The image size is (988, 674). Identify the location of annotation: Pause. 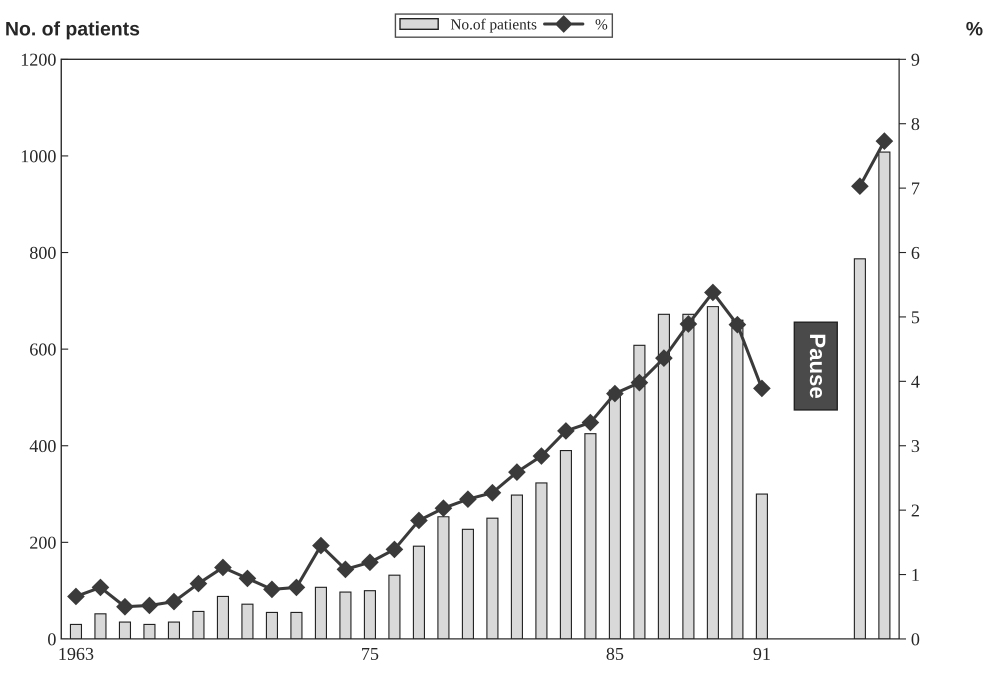
(818, 366).